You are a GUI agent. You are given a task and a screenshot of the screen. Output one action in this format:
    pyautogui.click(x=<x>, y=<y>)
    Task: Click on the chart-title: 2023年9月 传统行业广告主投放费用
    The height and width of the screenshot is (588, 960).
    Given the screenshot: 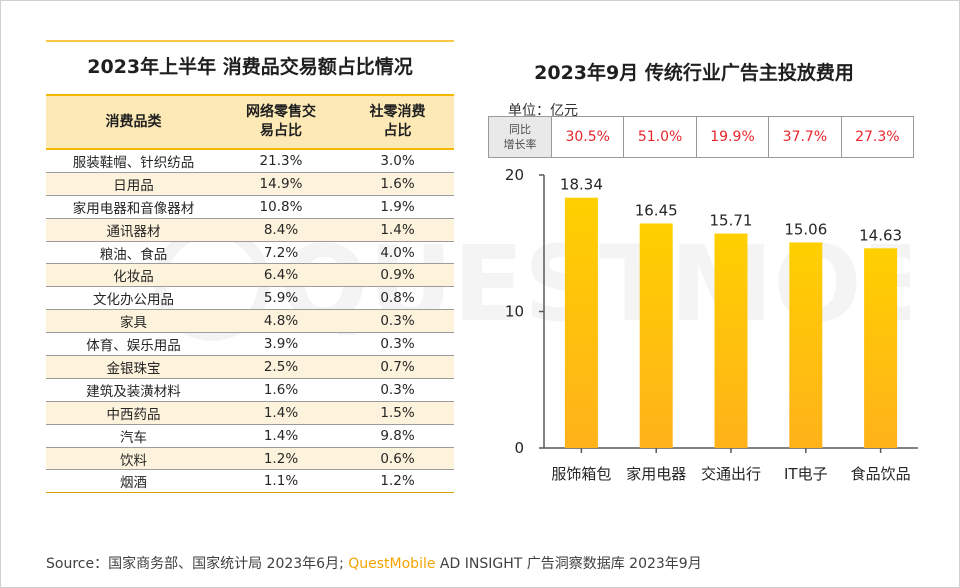 What is the action you would take?
    pyautogui.click(x=694, y=73)
    